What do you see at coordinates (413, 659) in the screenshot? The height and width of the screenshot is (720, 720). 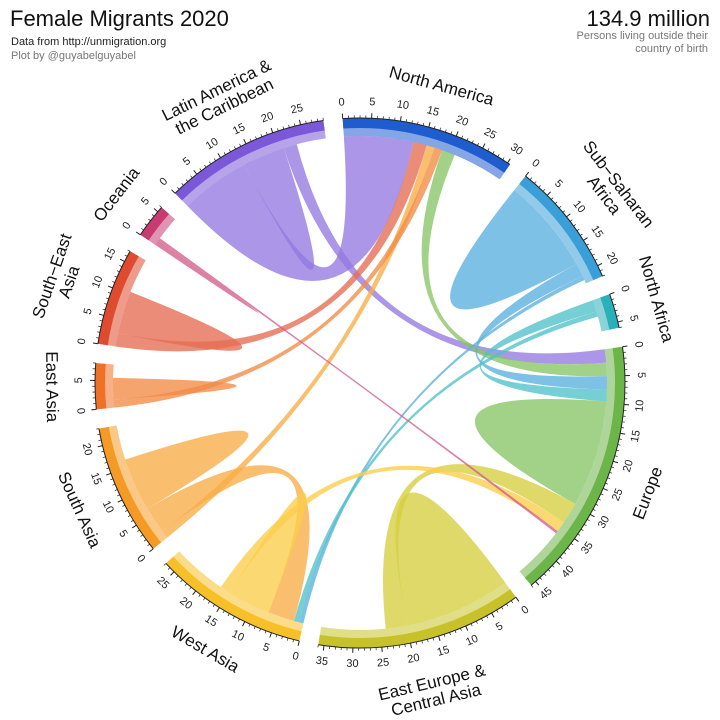 I see `tick-label-east-europe-central-asia: 20` at bounding box center [413, 659].